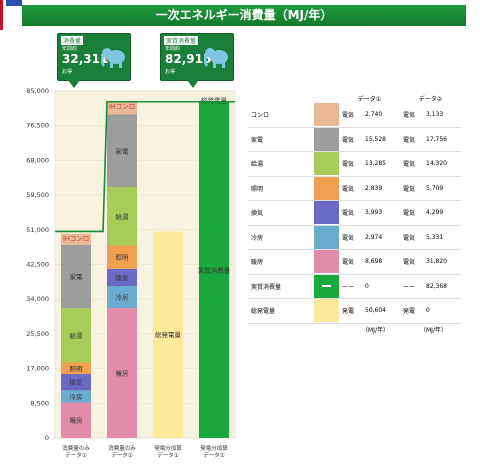 The image size is (480, 465). What do you see at coordinates (37, 91) in the screenshot?
I see `y-tick-label: 85,000` at bounding box center [37, 91].